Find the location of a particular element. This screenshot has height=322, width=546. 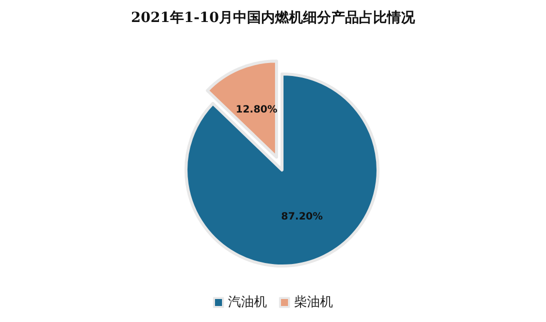

legend-label: 汽油机 is located at coordinates (247, 302).